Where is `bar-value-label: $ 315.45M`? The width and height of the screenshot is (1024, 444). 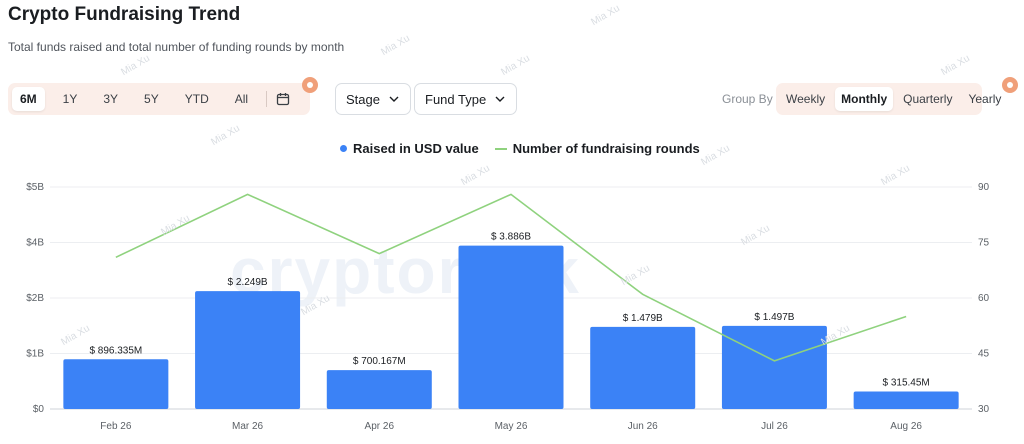 bar-value-label: $ 315.45M is located at coordinates (906, 382).